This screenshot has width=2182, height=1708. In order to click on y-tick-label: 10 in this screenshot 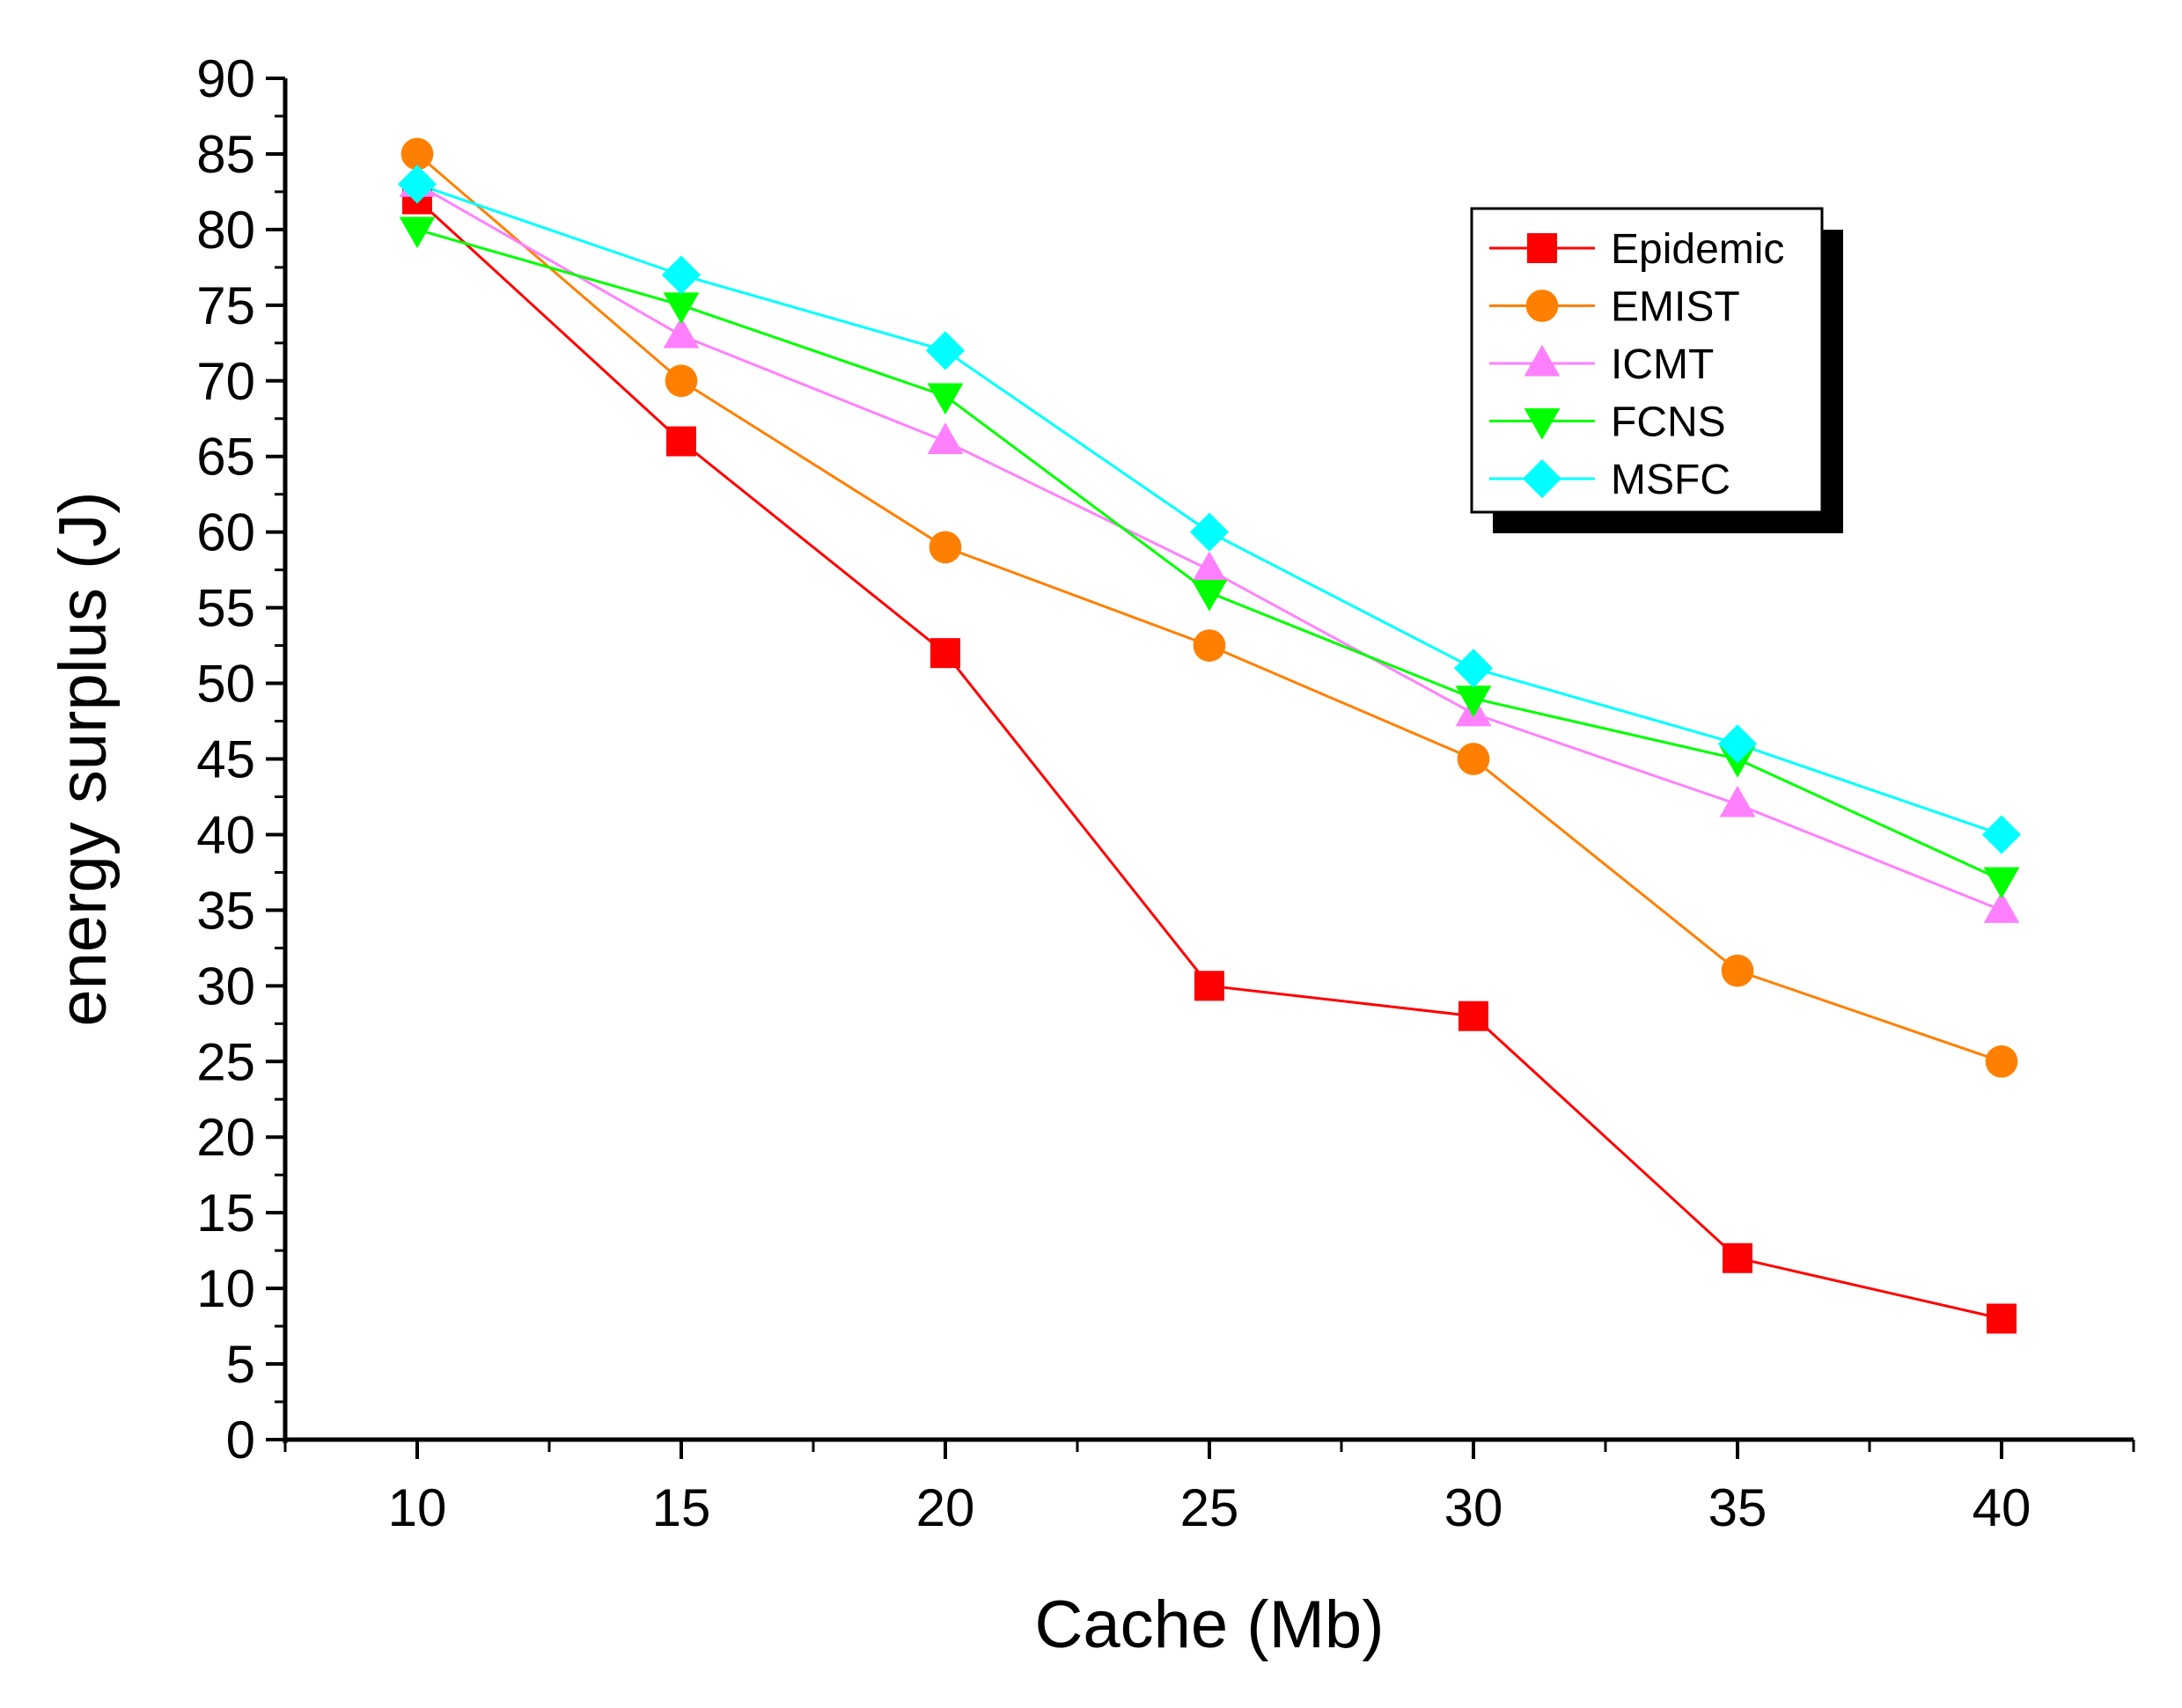, I will do `click(225, 1288)`.